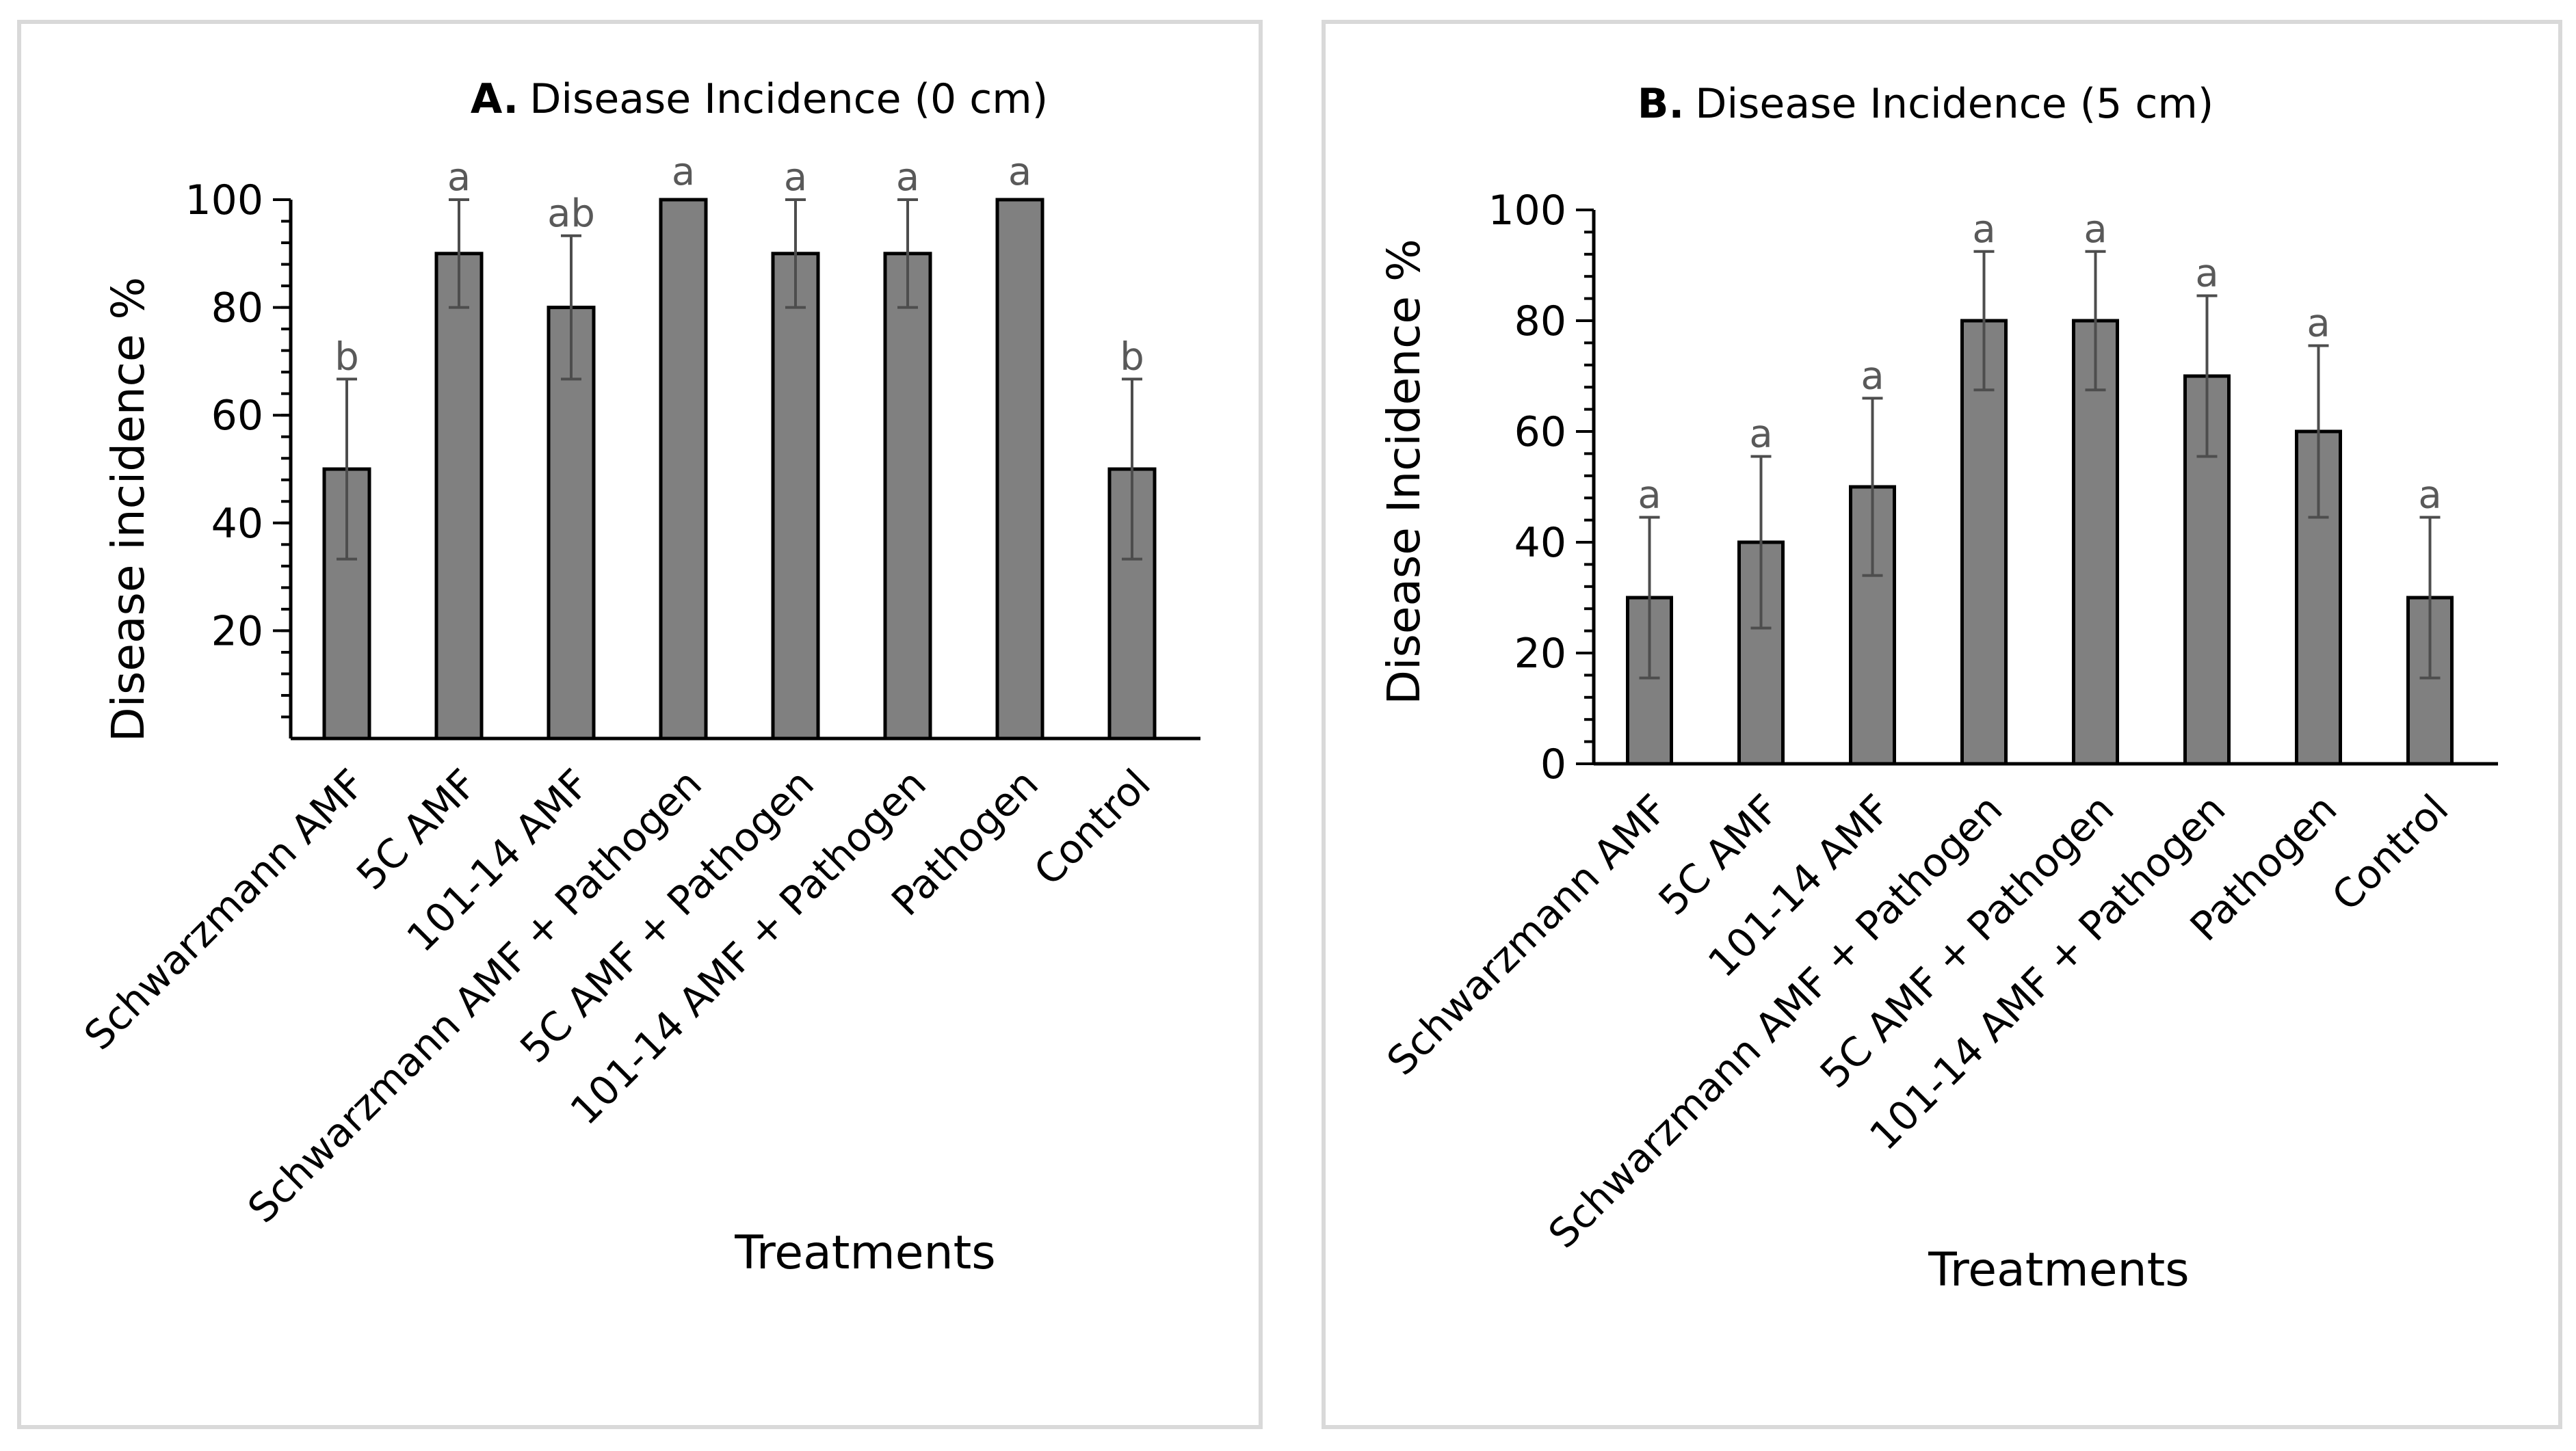 The height and width of the screenshot is (1451, 2576). What do you see at coordinates (788, 99) in the screenshot?
I see `panel-a-title-text: Disease Incidence (0 cm)` at bounding box center [788, 99].